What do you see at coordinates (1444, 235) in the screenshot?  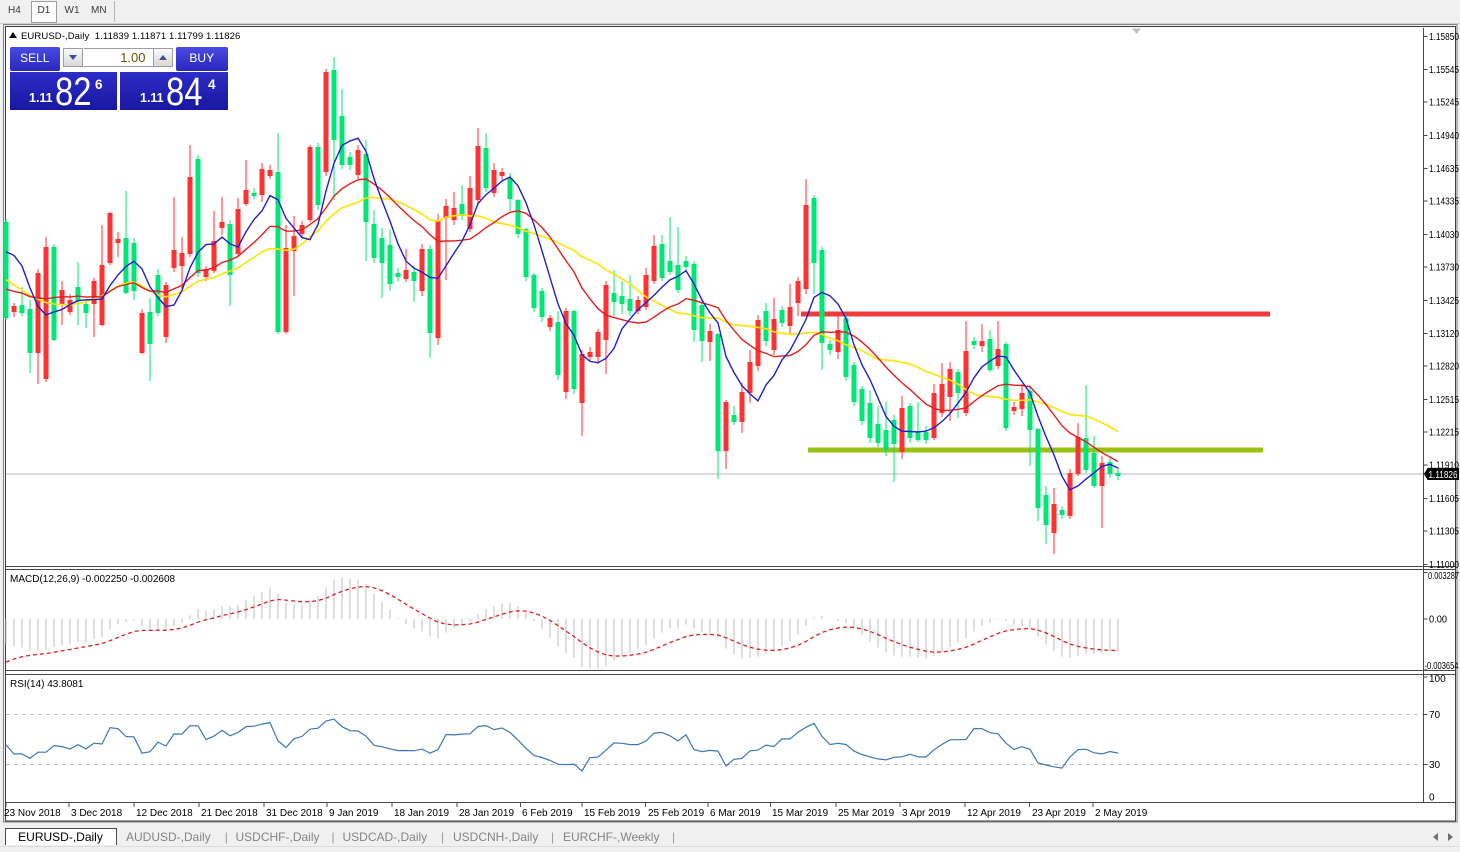 I see `svg-text: 1.14030` at bounding box center [1444, 235].